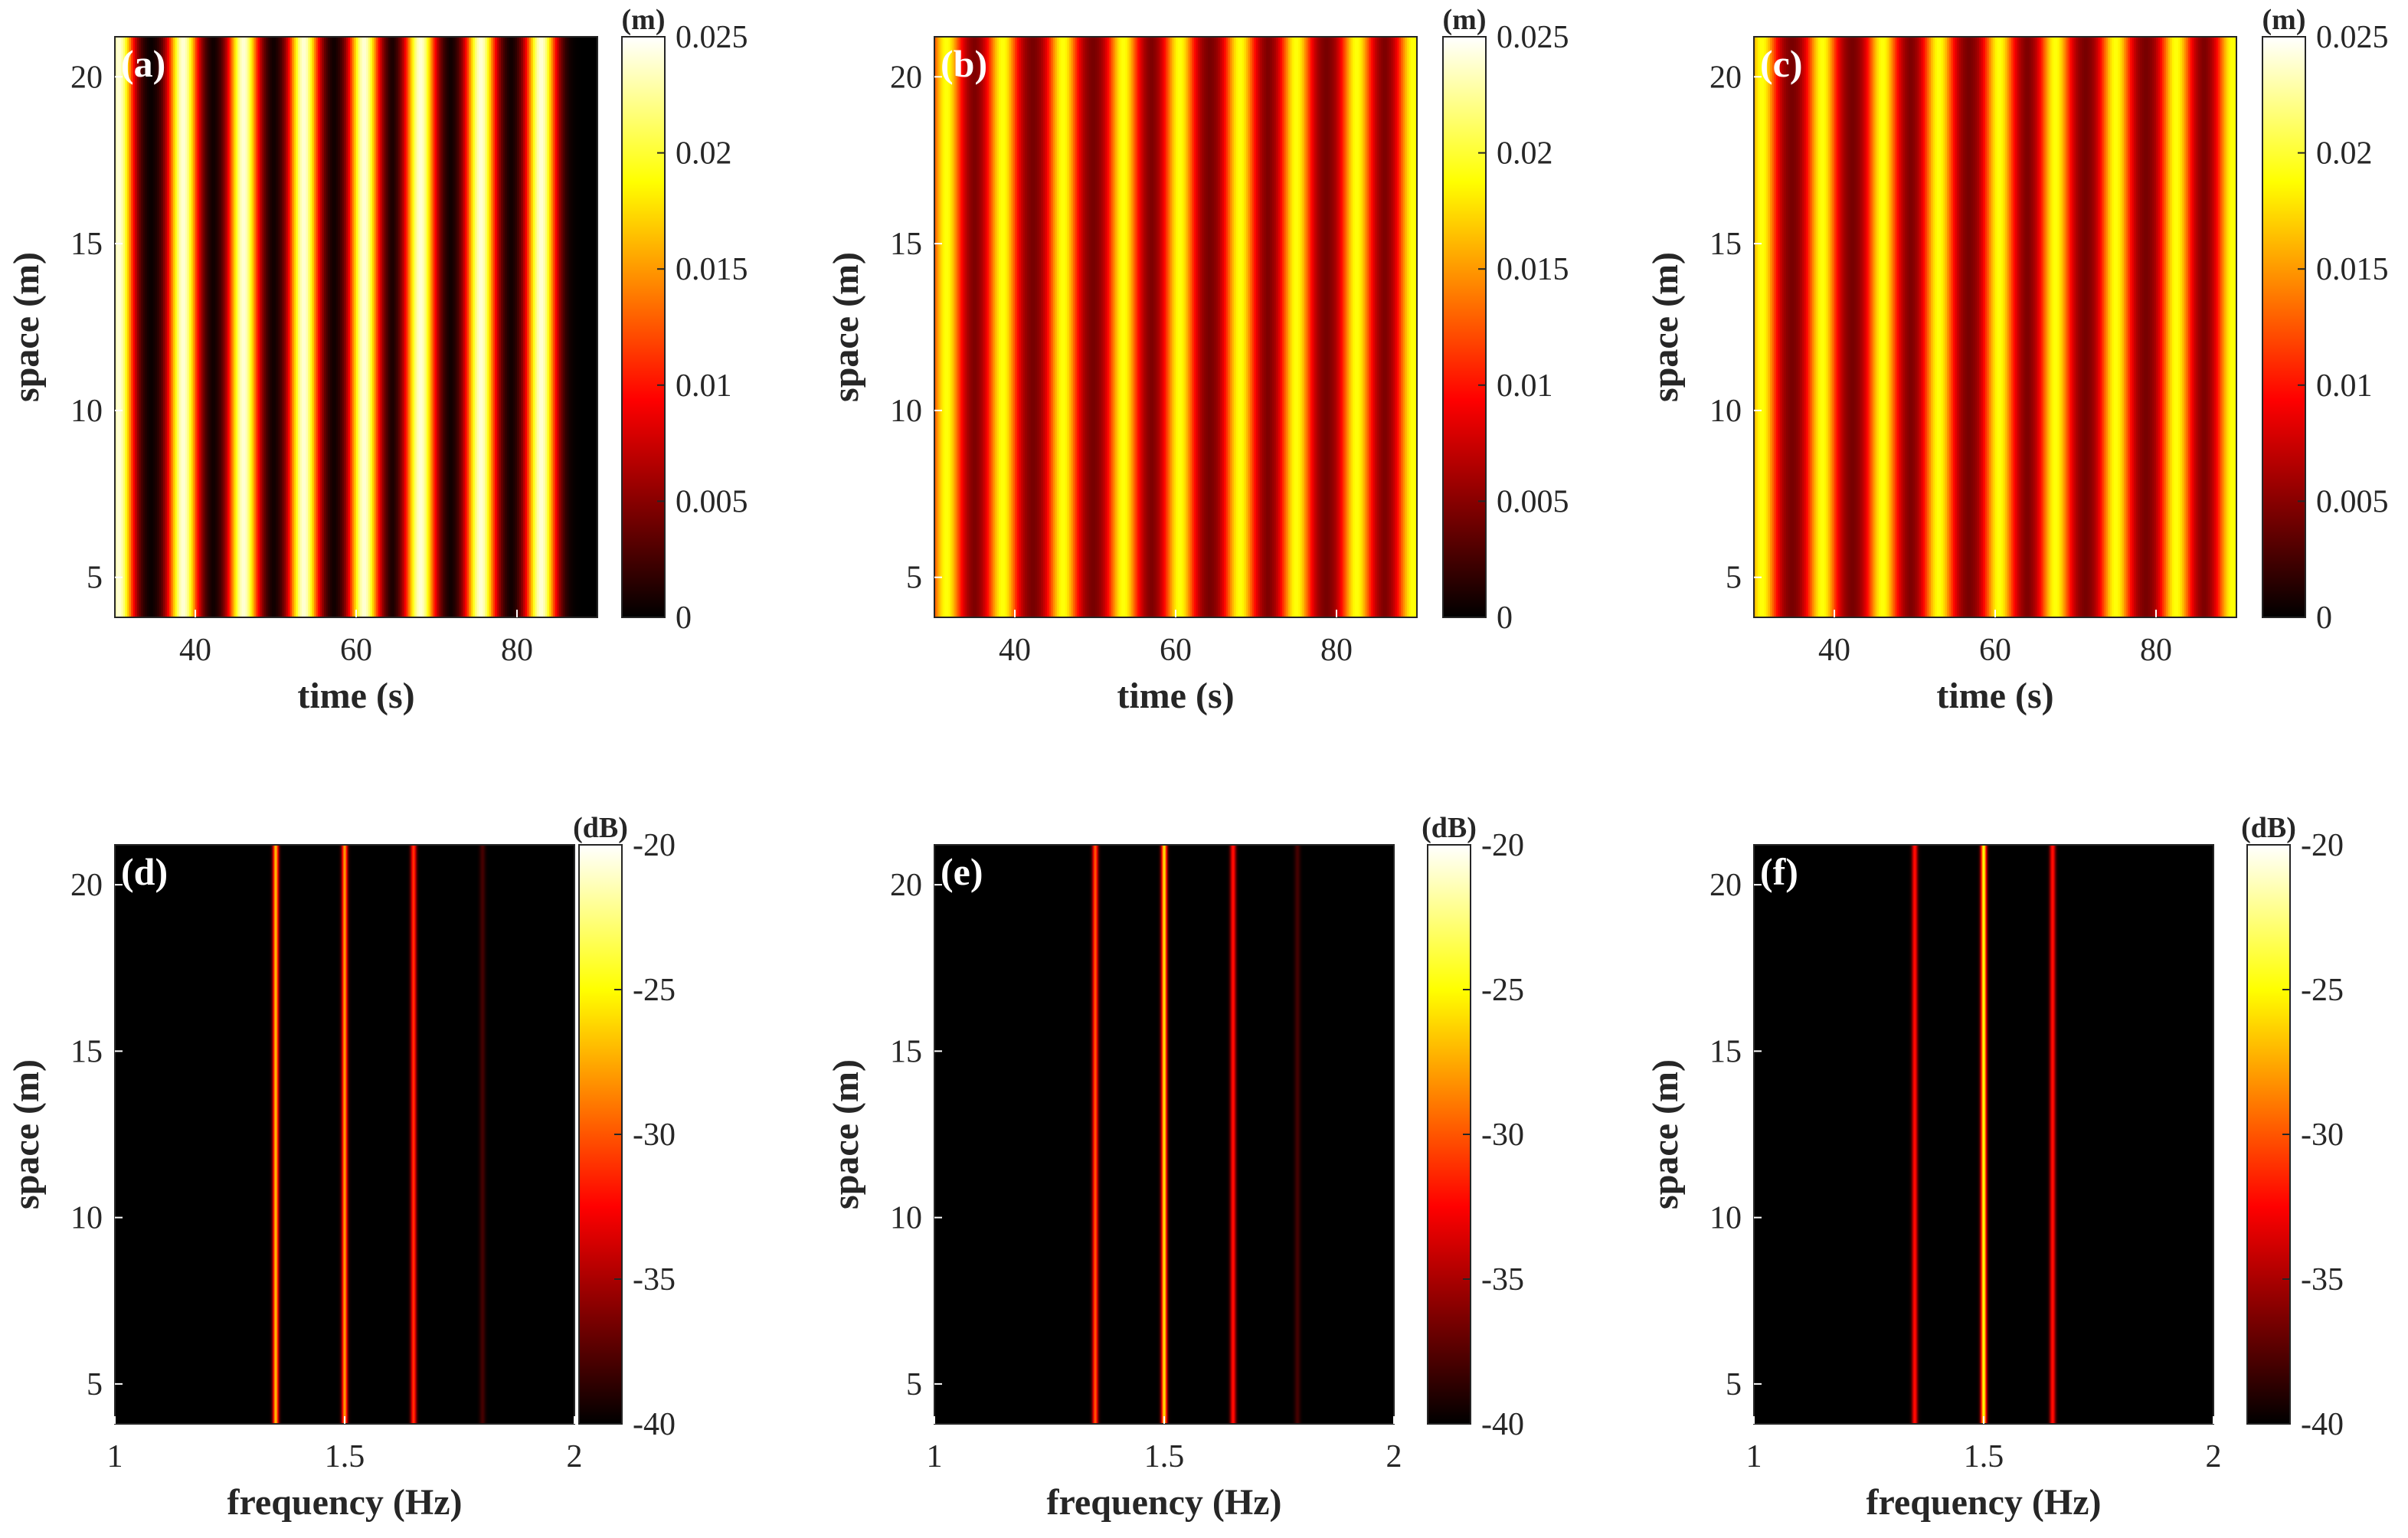 Image resolution: width=2408 pixels, height=1538 pixels. What do you see at coordinates (2352, 37) in the screenshot?
I see `colorbar-tick-label: 0.025` at bounding box center [2352, 37].